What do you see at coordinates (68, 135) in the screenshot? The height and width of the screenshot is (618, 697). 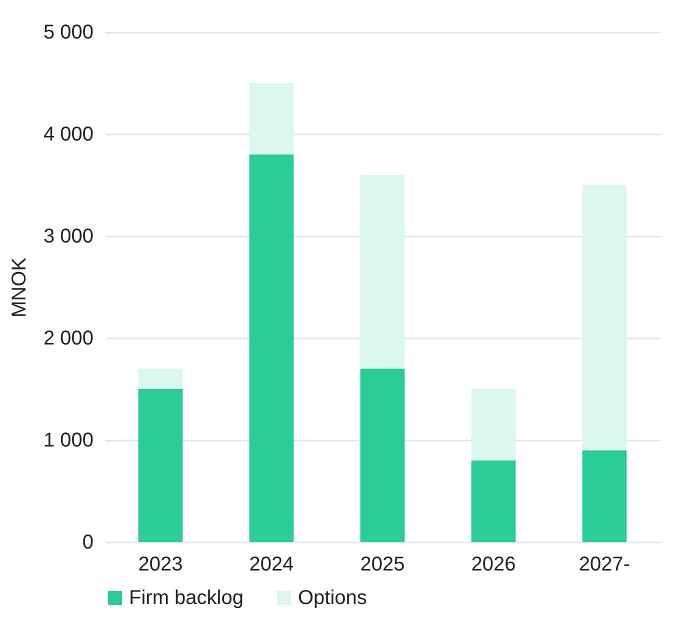 I see `y-tick-label: 4 000` at bounding box center [68, 135].